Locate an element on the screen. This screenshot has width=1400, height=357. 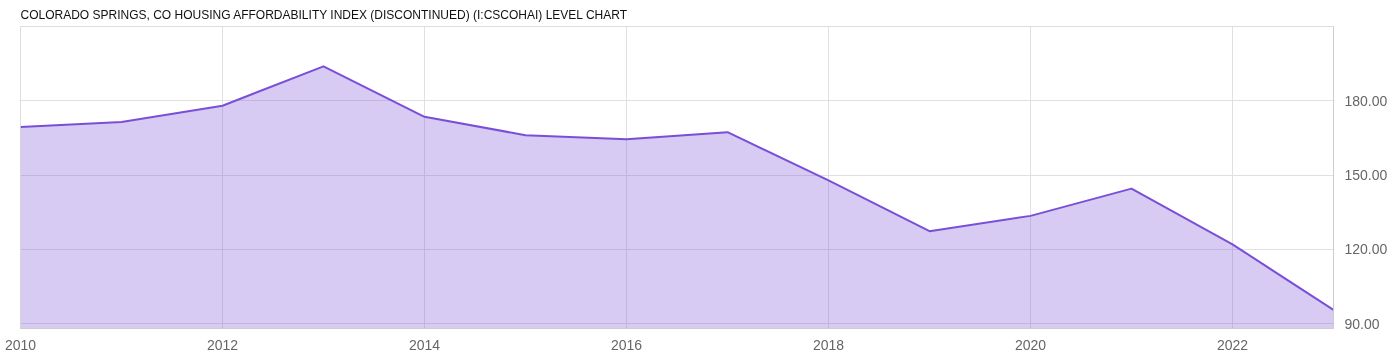
x-tick-label: 2022 is located at coordinates (1232, 344).